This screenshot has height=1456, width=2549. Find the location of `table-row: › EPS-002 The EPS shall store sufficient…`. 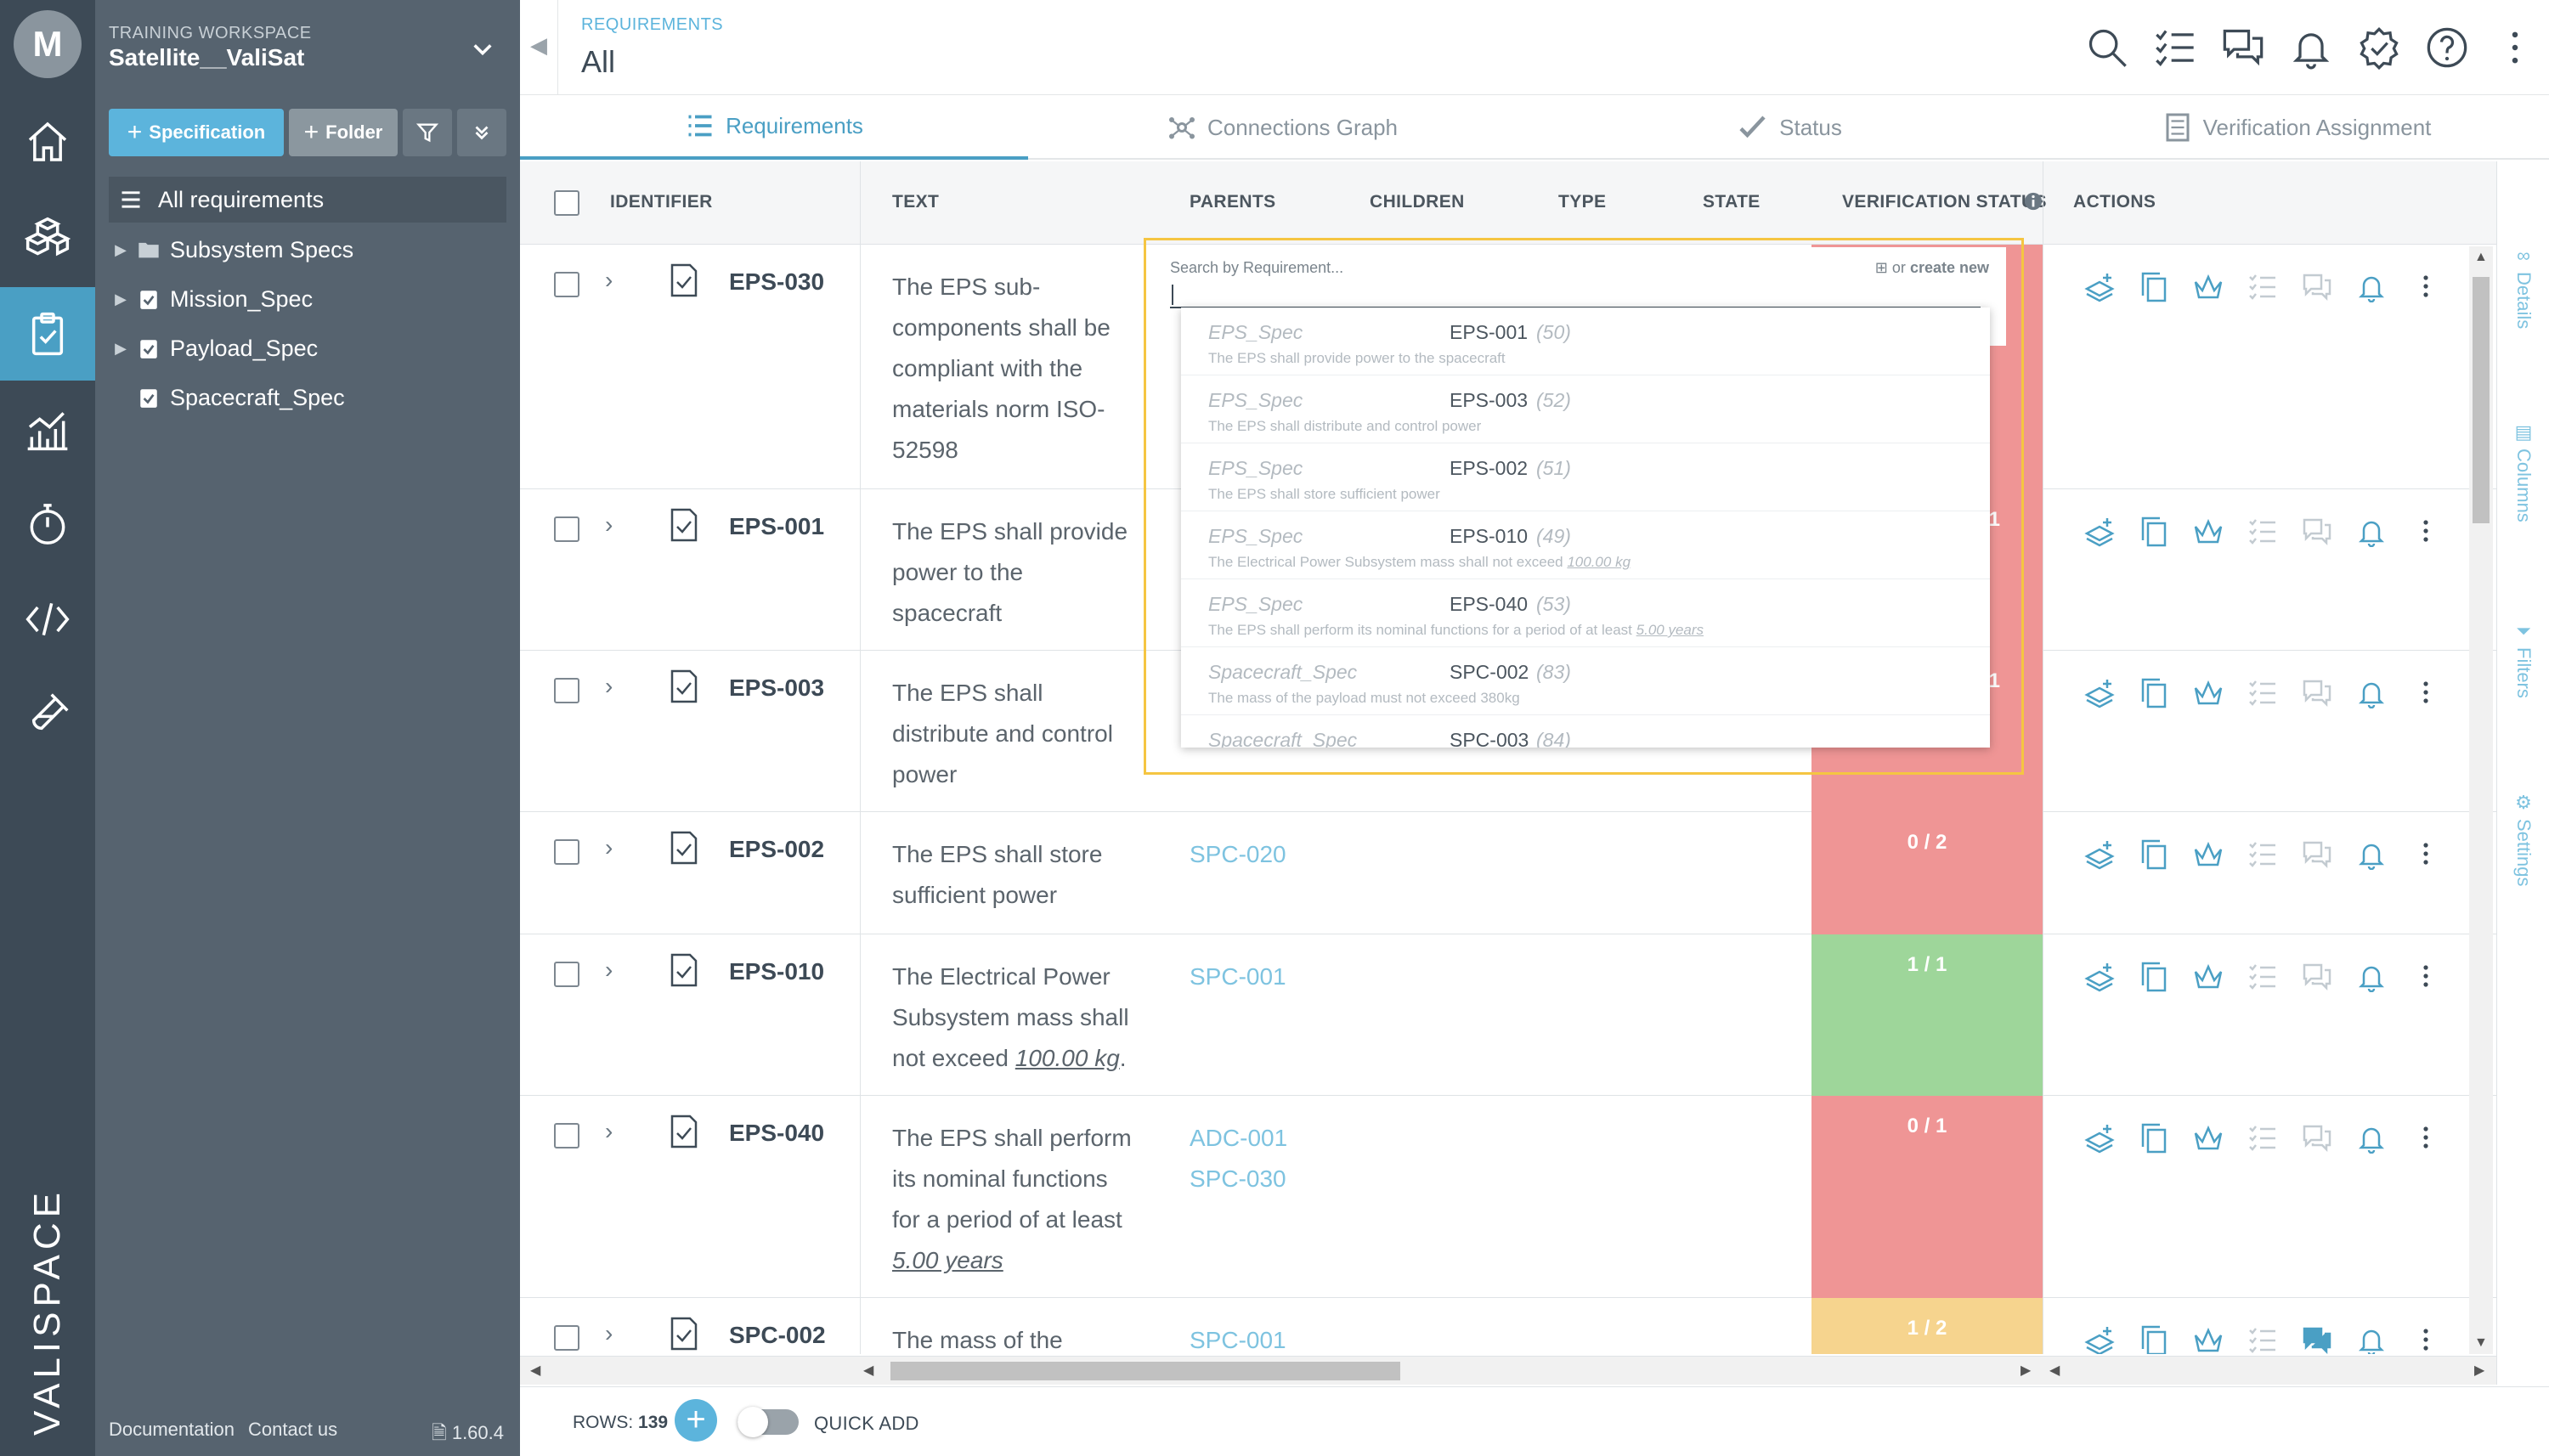

table-row: › EPS-002 The EPS shall store sufficient… is located at coordinates (1508, 873).